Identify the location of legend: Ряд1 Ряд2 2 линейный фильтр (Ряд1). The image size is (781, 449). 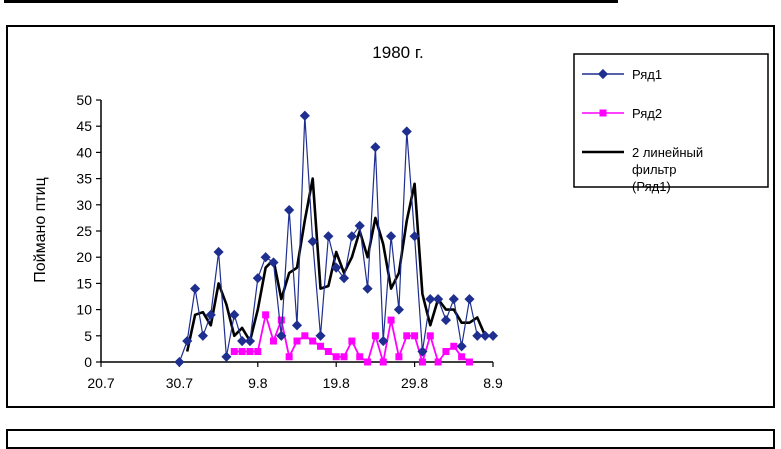
(671, 123).